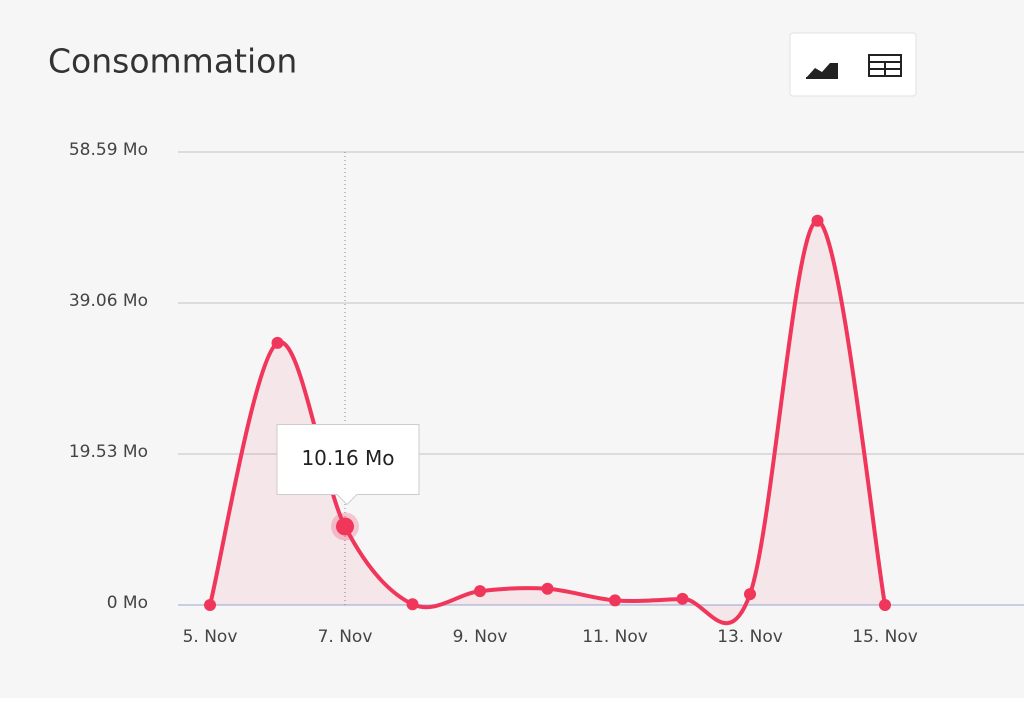  I want to click on chart-title: Consommation, so click(172, 61).